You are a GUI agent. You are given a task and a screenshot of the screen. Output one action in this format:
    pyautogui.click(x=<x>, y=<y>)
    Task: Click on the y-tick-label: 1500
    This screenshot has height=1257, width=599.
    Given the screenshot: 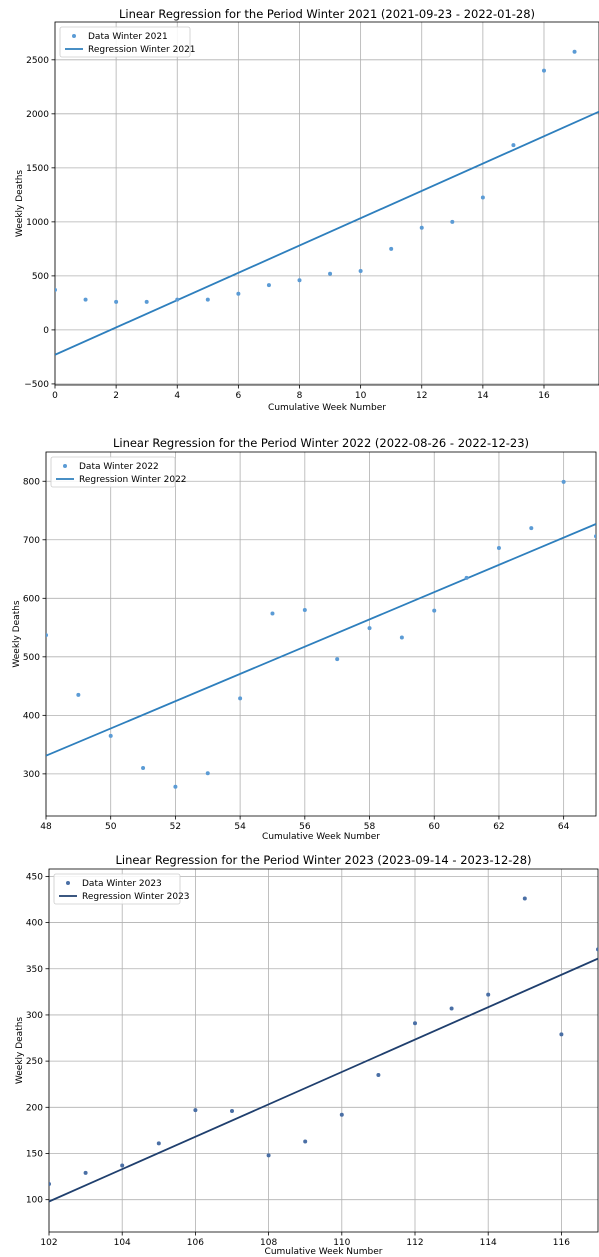 What is the action you would take?
    pyautogui.click(x=37, y=169)
    